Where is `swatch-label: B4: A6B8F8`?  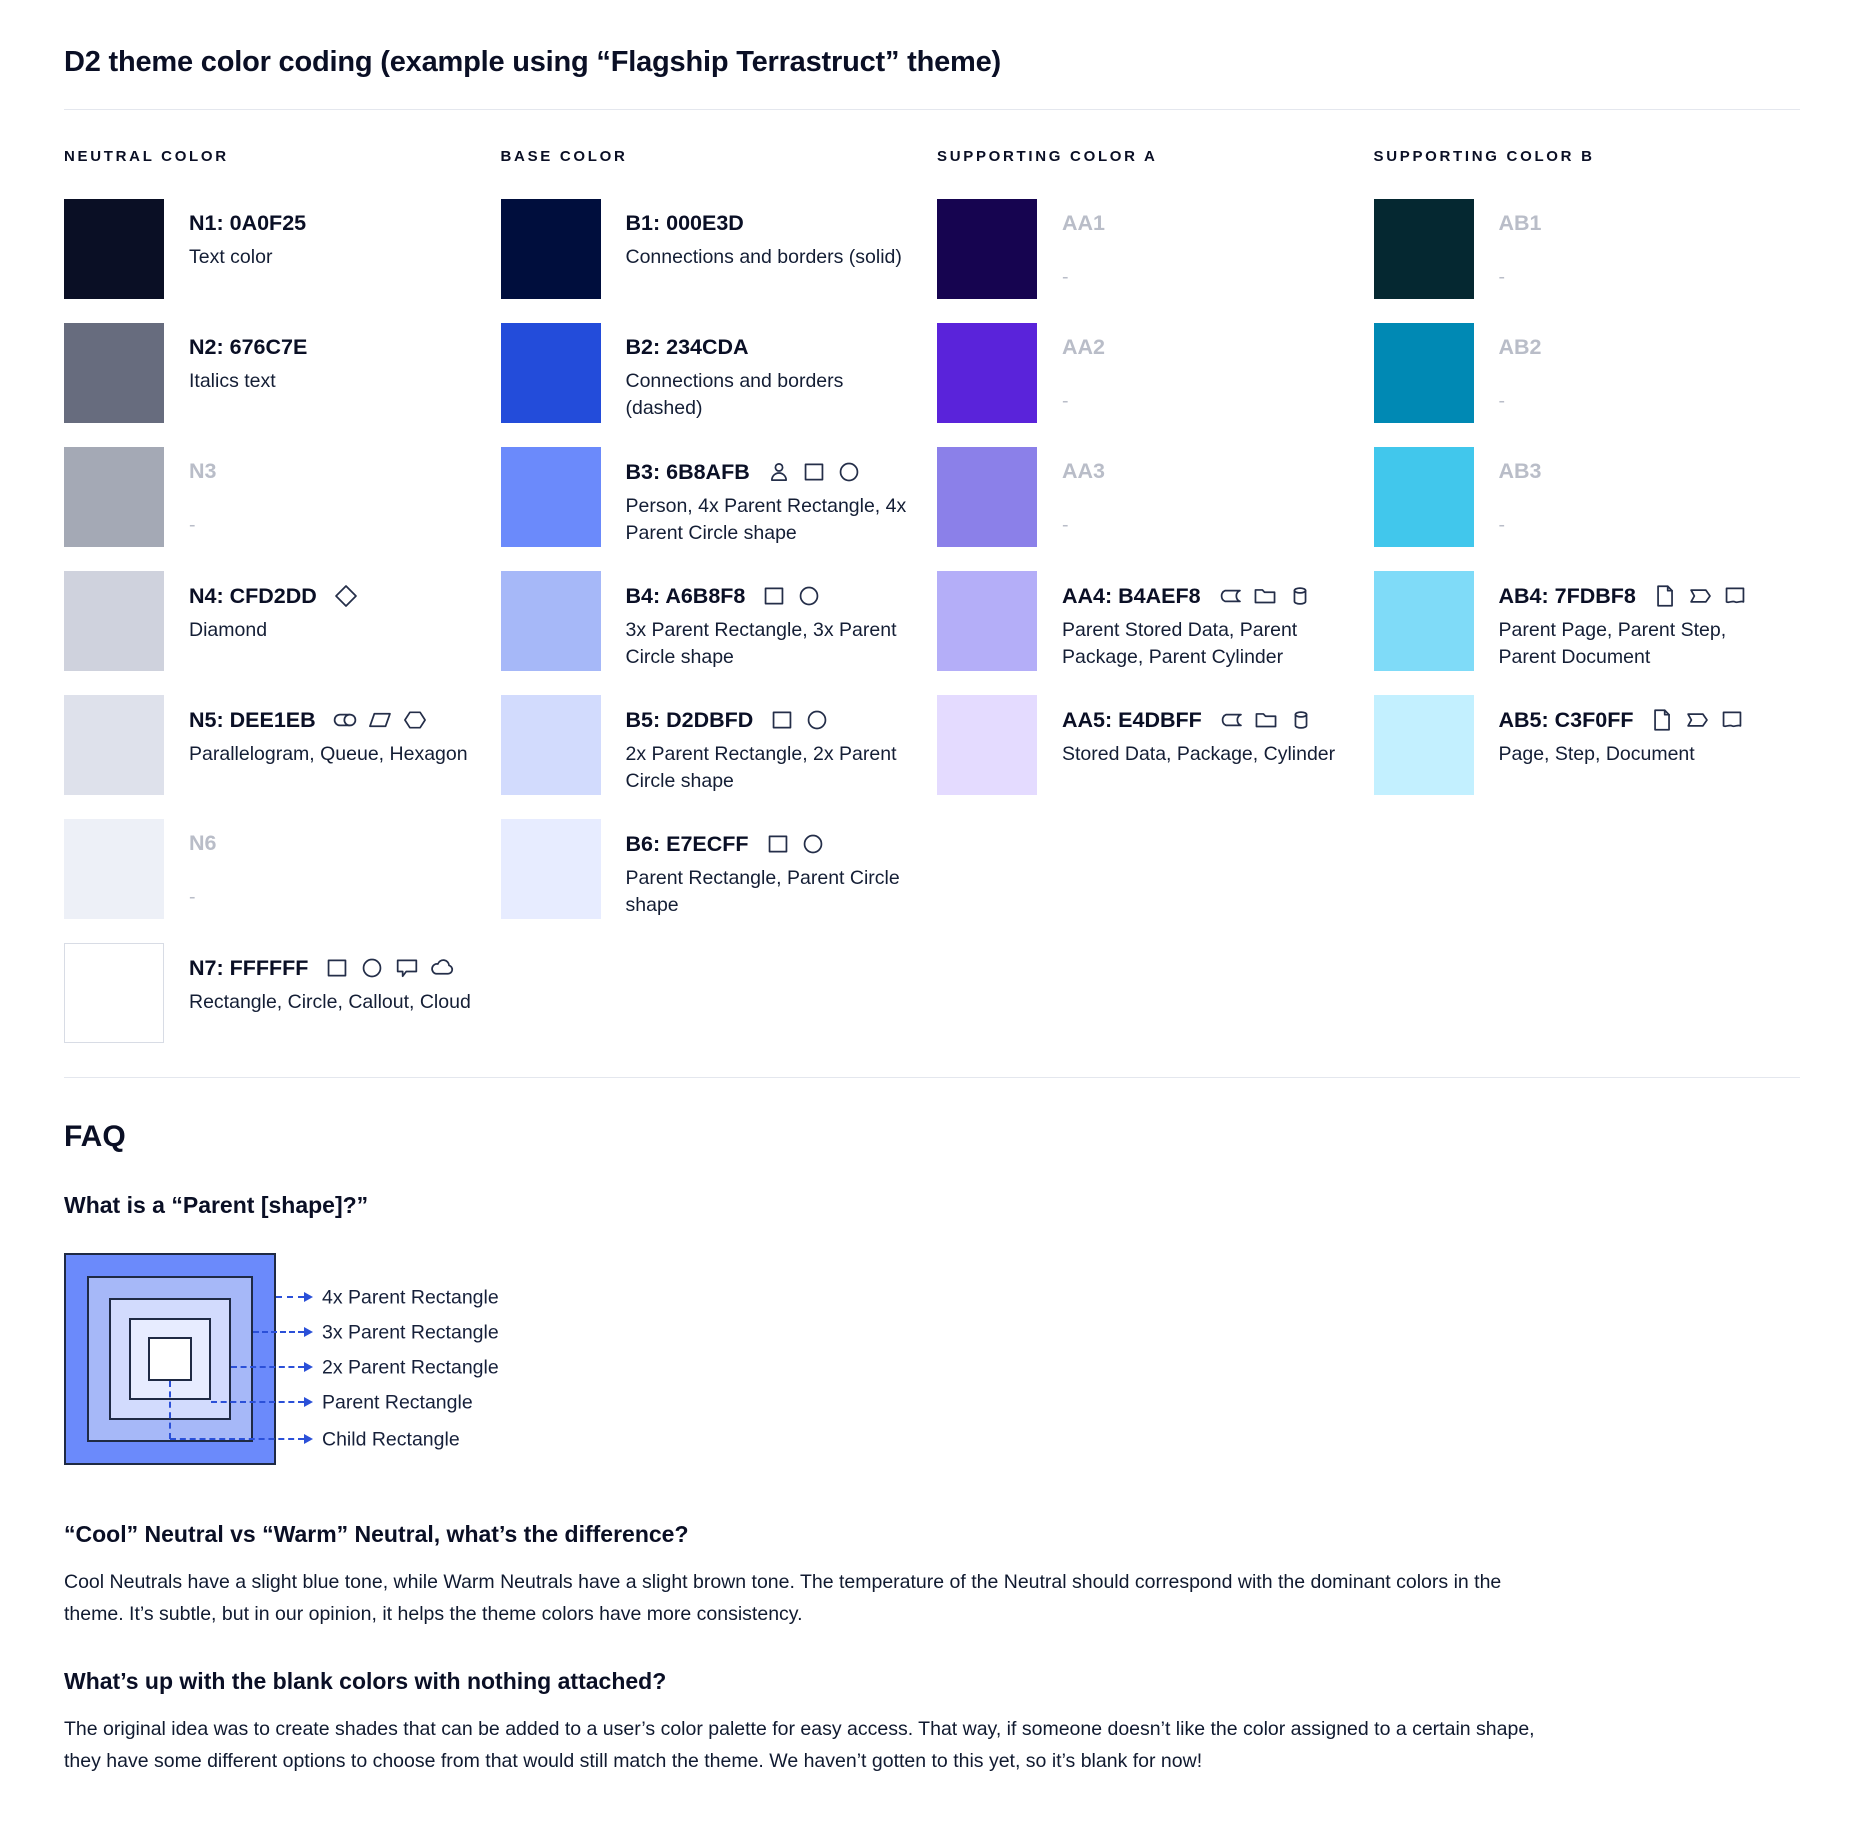
swatch-label: B4: A6B8F8 is located at coordinates (685, 595).